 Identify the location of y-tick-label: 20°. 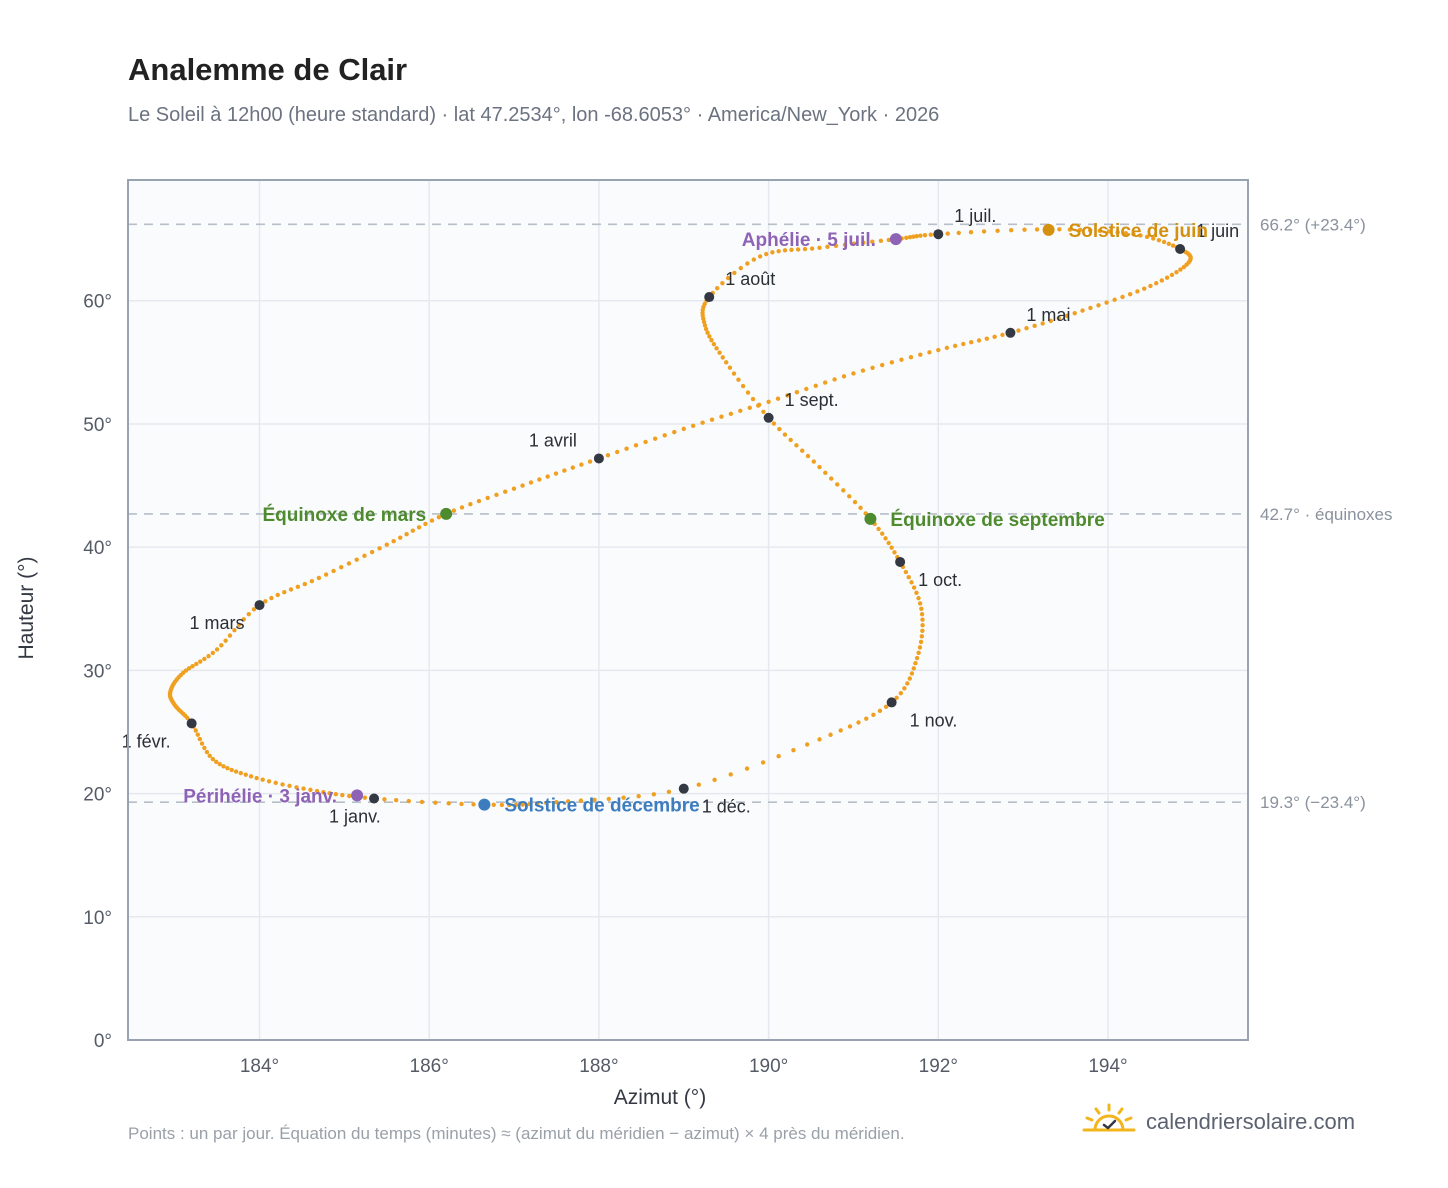
(97, 795).